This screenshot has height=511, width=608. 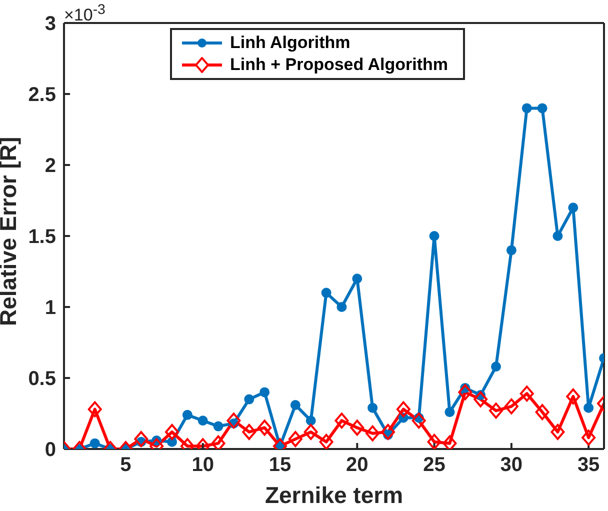 I want to click on x-axis-title: Zernike term, so click(x=334, y=495).